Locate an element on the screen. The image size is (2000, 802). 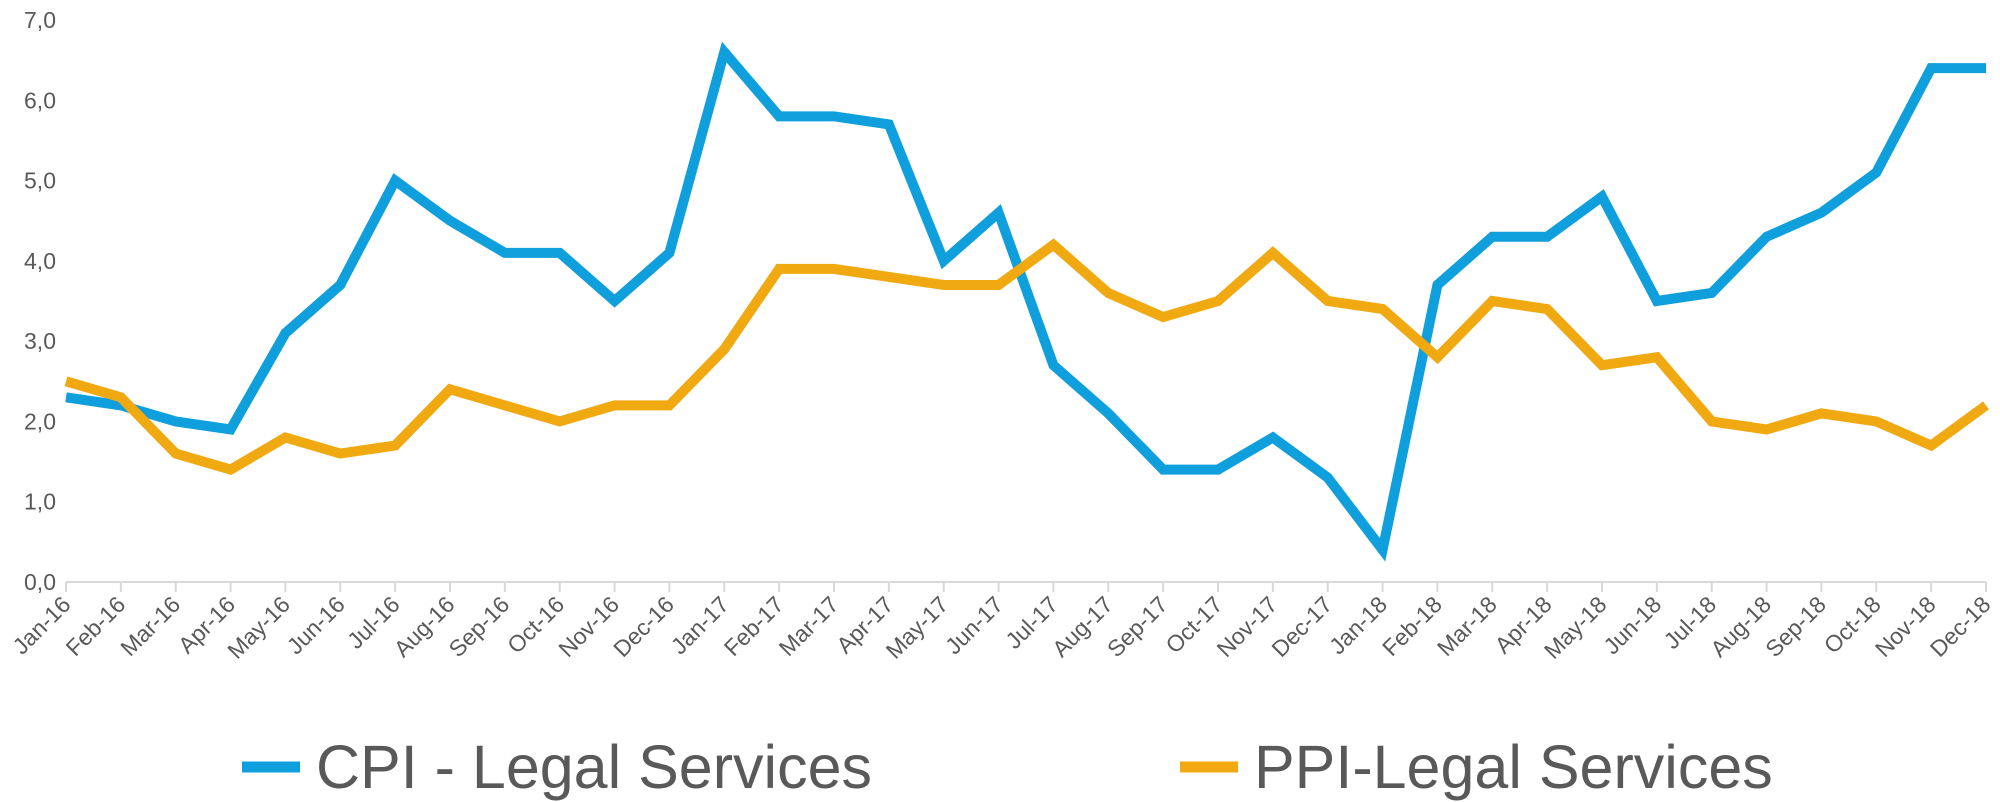
x-tick-label: Jan-16 is located at coordinates (41, 625).